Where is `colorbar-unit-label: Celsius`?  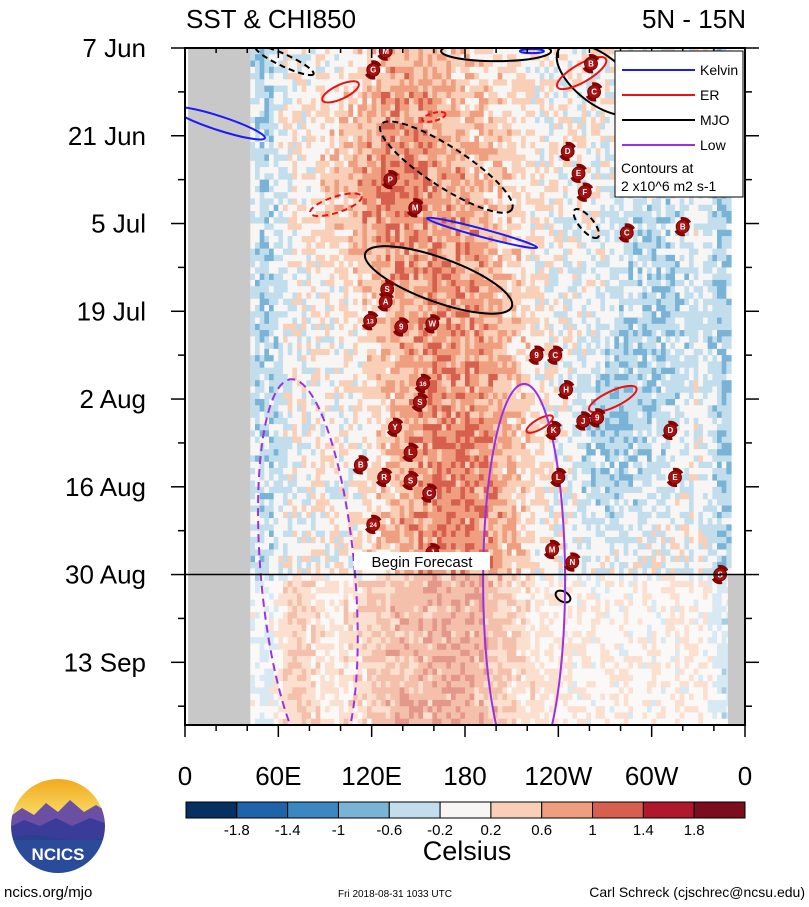
colorbar-unit-label: Celsius is located at coordinates (467, 851).